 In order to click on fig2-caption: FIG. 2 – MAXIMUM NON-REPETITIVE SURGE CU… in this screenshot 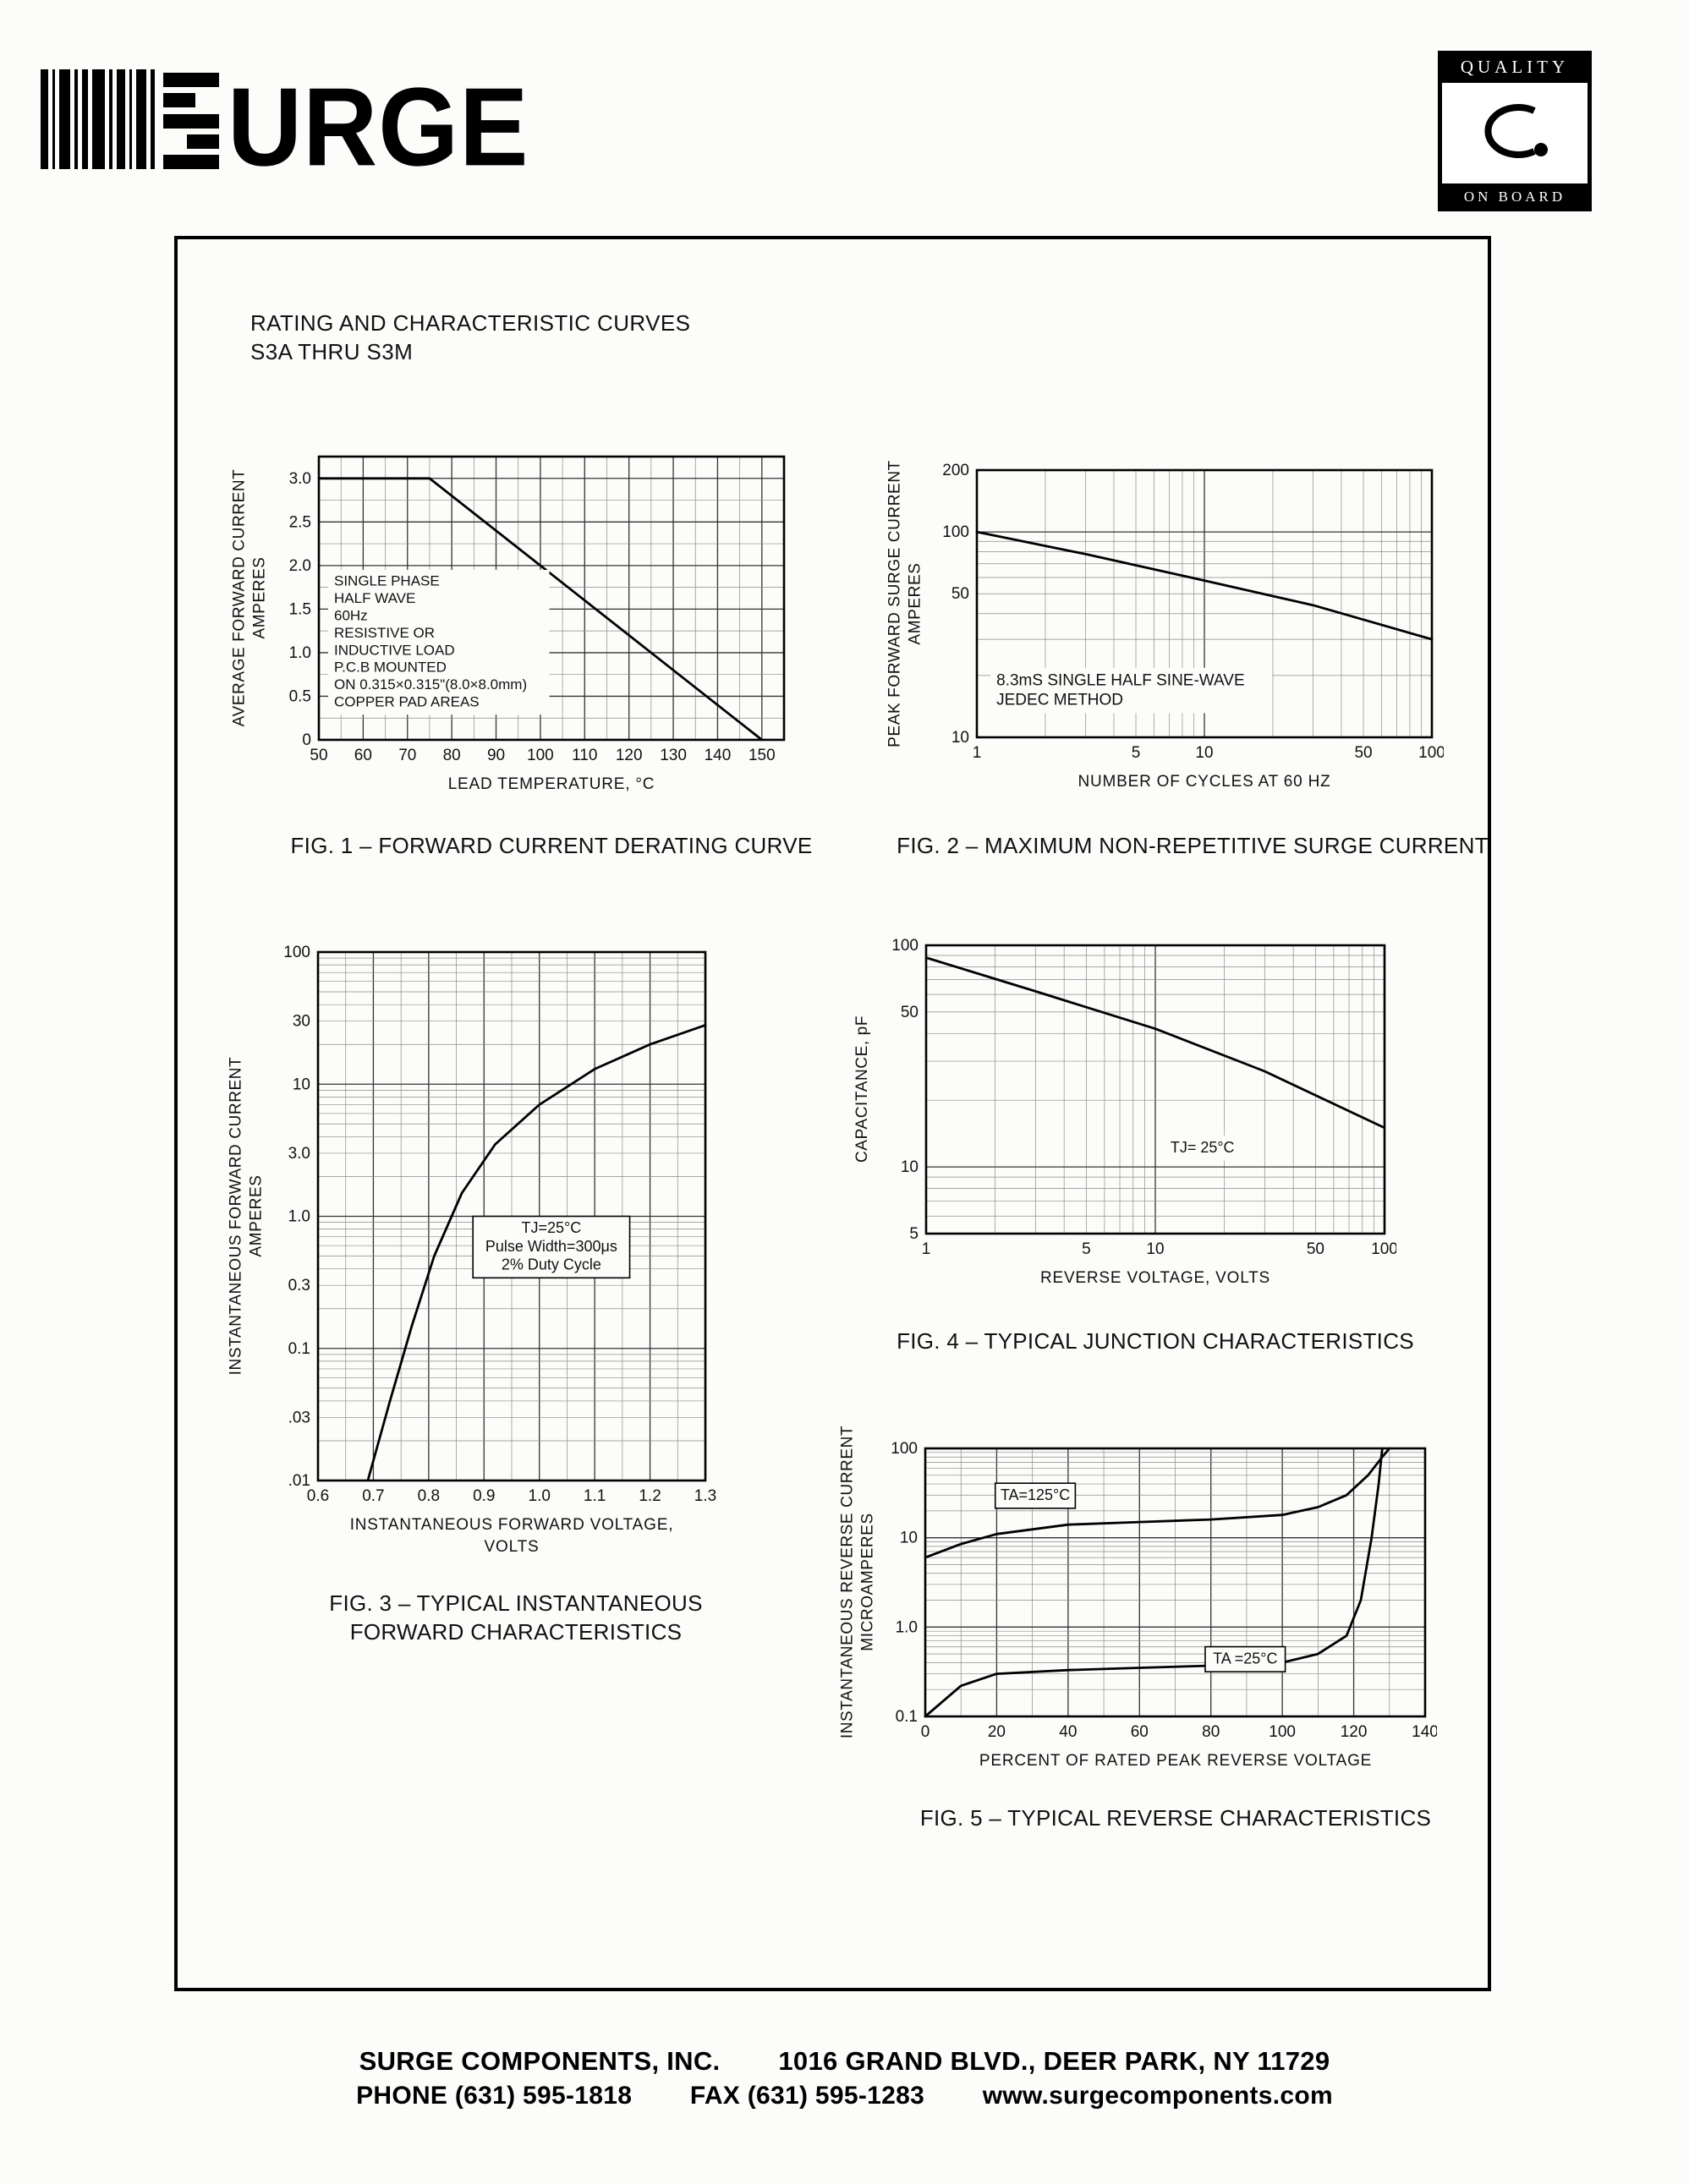, I will do `click(1193, 846)`.